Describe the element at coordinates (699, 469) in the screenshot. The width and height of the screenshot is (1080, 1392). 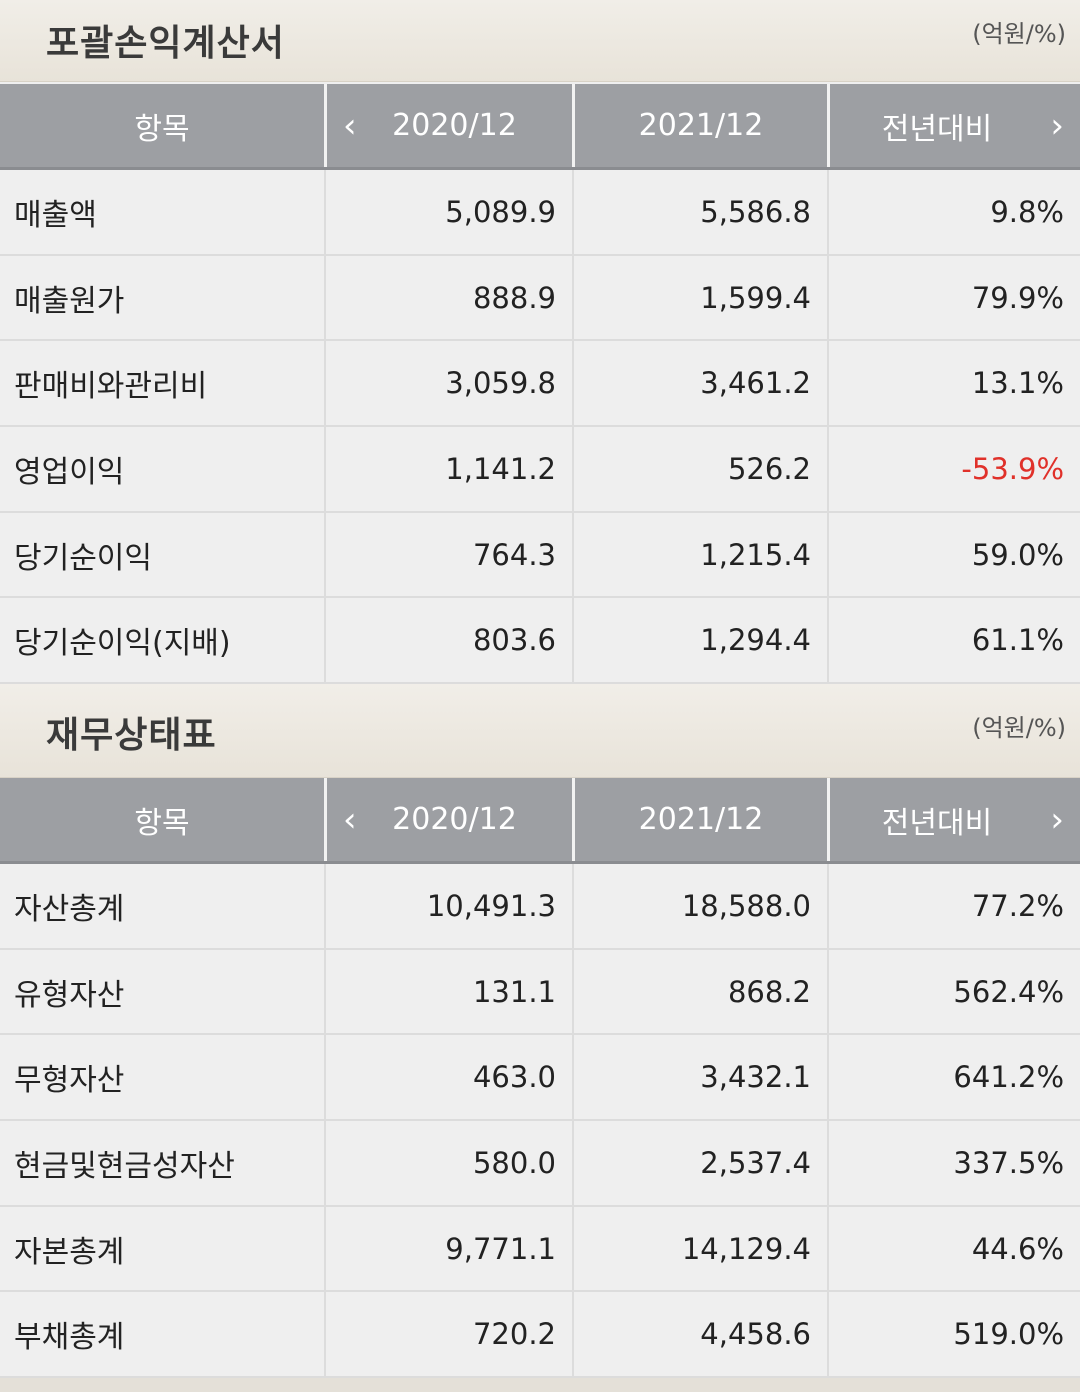
I see `value-2021: 526.2` at that location.